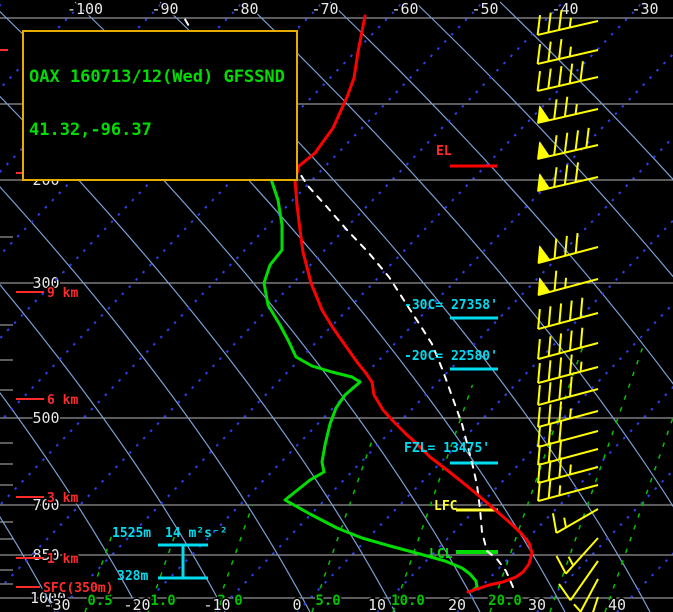 Image resolution: width=673 pixels, height=612 pixels. Describe the element at coordinates (457, 604) in the screenshot. I see `bottom-axis-label: 20` at that location.